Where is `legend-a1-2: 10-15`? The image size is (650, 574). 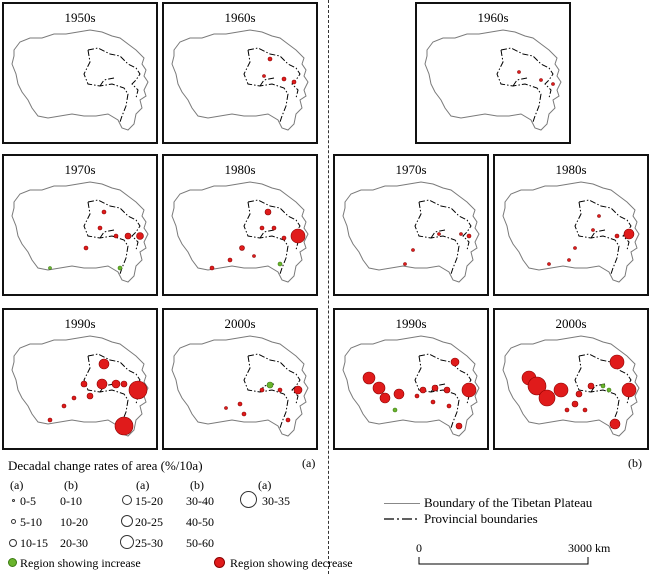
legend-a1-2: 10-15 is located at coordinates (34, 543).